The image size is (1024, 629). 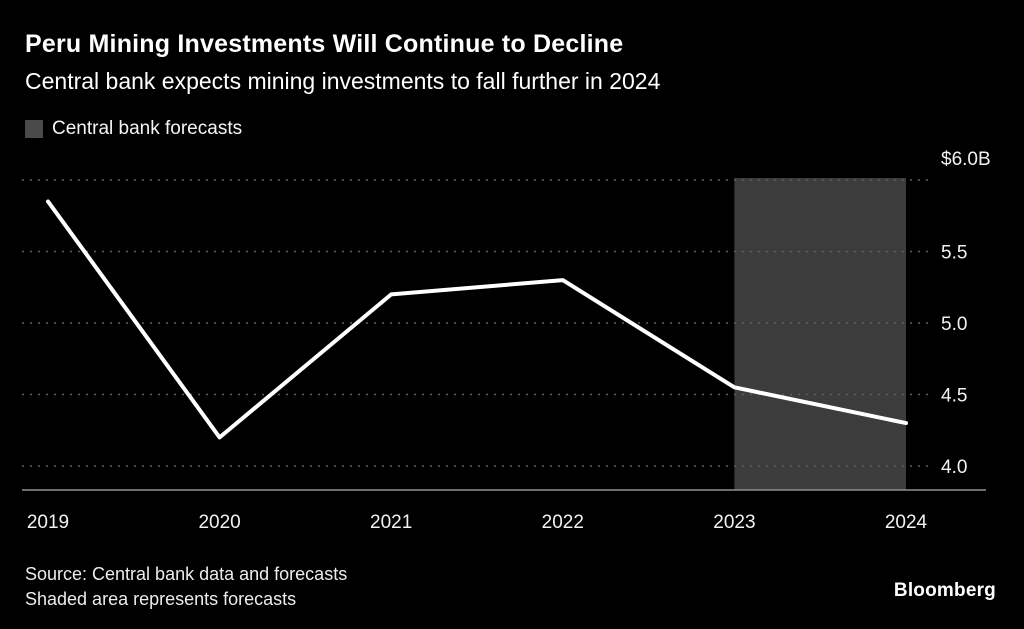 I want to click on x-tick-label: 2022, so click(x=563, y=522).